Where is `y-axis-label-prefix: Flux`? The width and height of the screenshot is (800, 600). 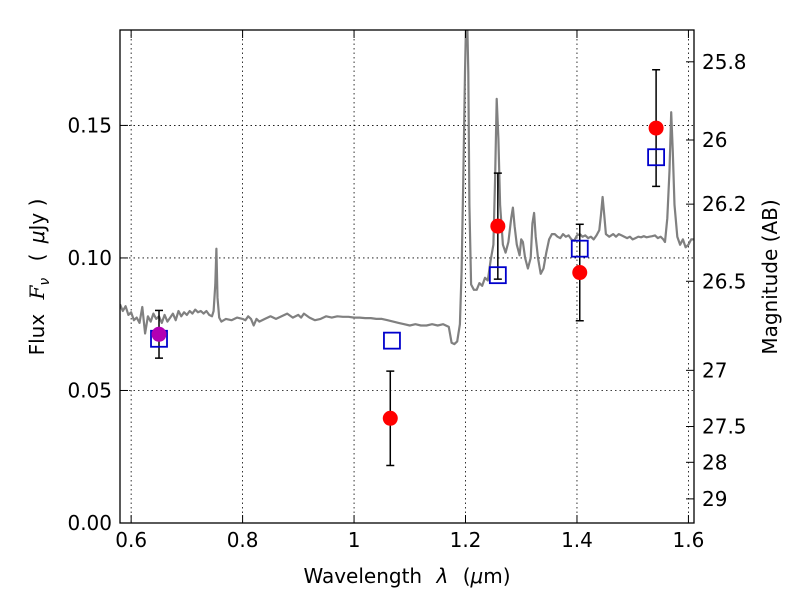 y-axis-label-prefix: Flux is located at coordinates (37, 335).